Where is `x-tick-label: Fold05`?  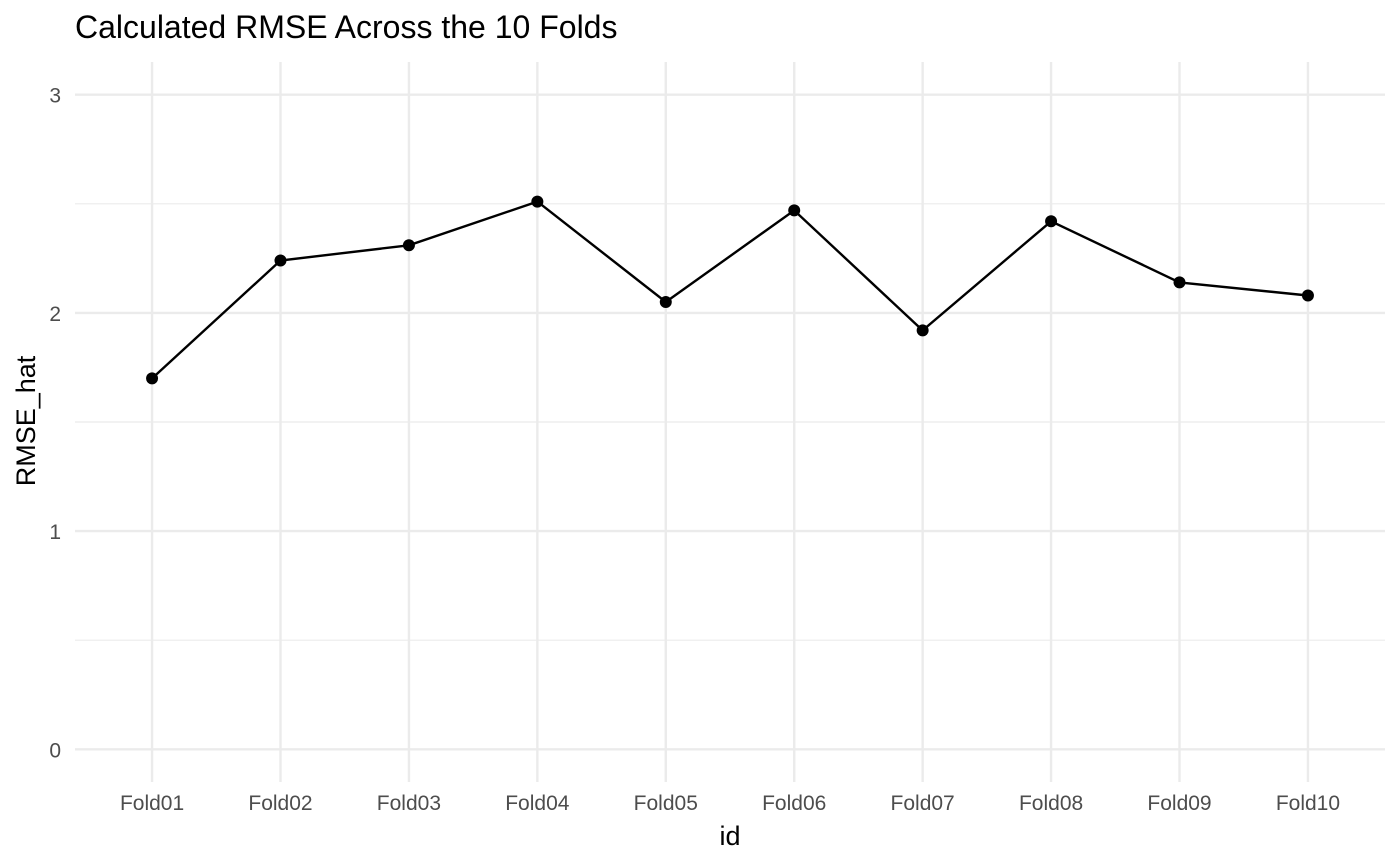
x-tick-label: Fold05 is located at coordinates (666, 803).